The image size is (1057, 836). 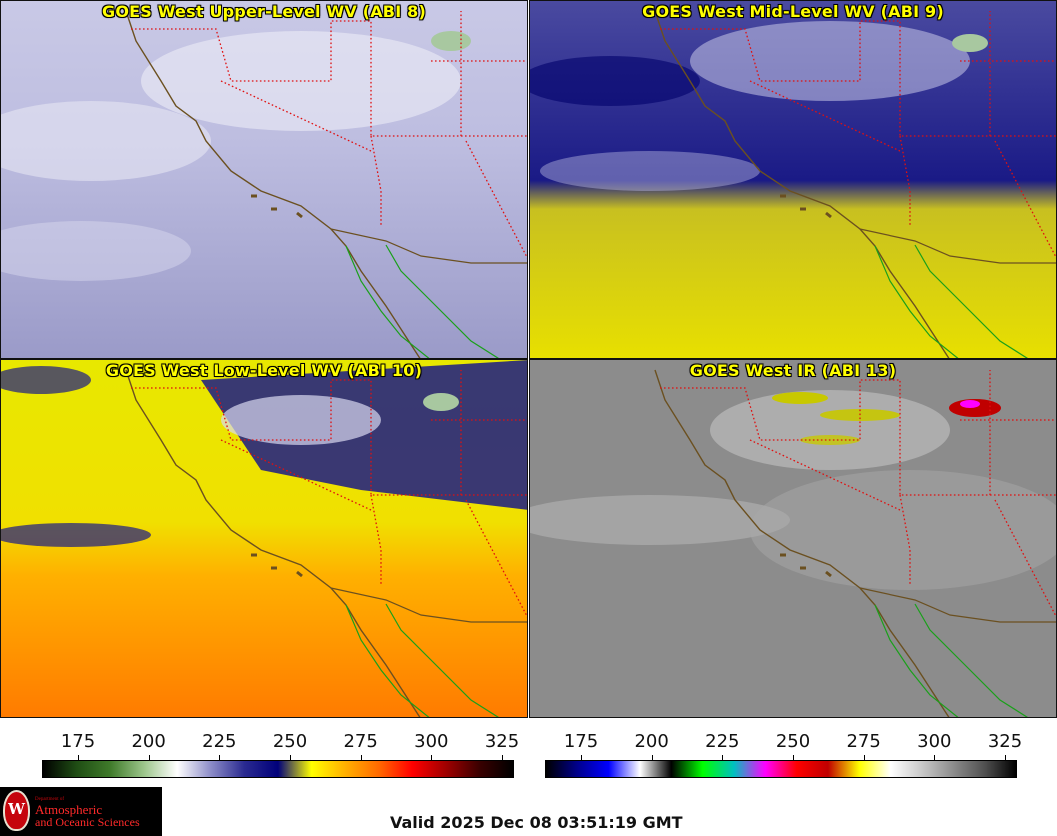 What do you see at coordinates (69, 809) in the screenshot?
I see `logo-line1: Atmospheric` at bounding box center [69, 809].